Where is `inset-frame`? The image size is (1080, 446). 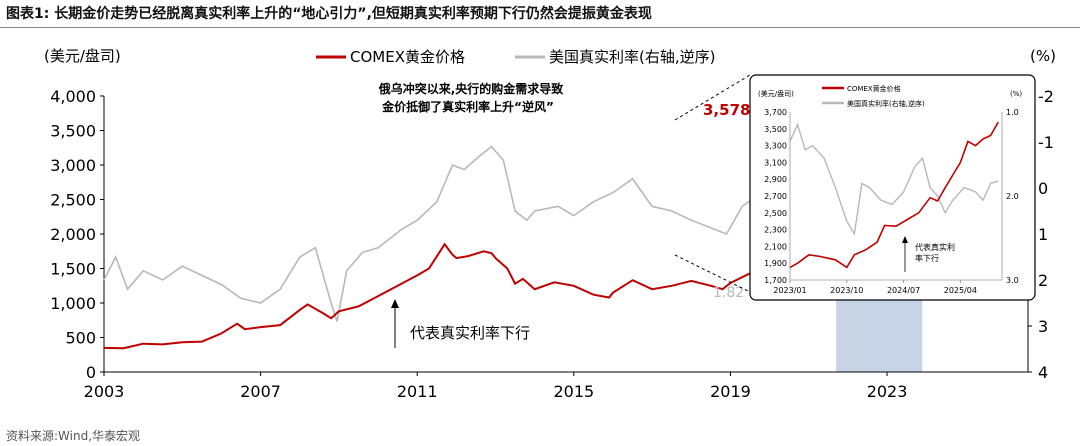 inset-frame is located at coordinates (892, 187).